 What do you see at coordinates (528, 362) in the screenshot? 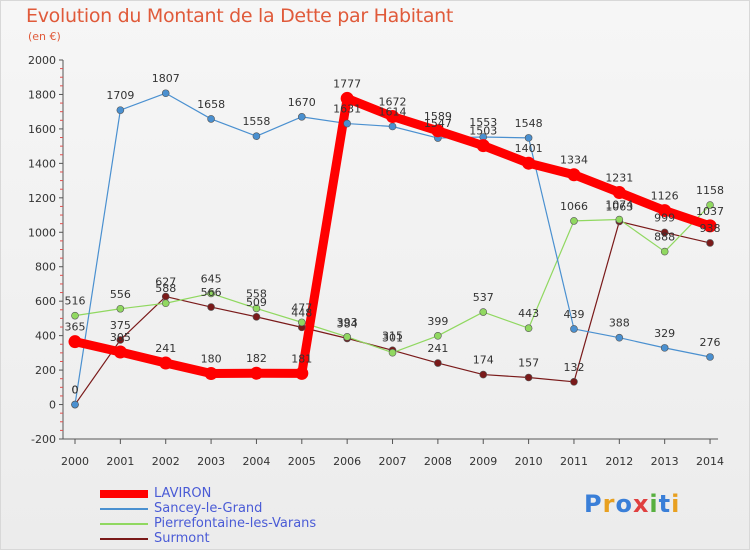
I see `data-label-surmont: 157` at bounding box center [528, 362].